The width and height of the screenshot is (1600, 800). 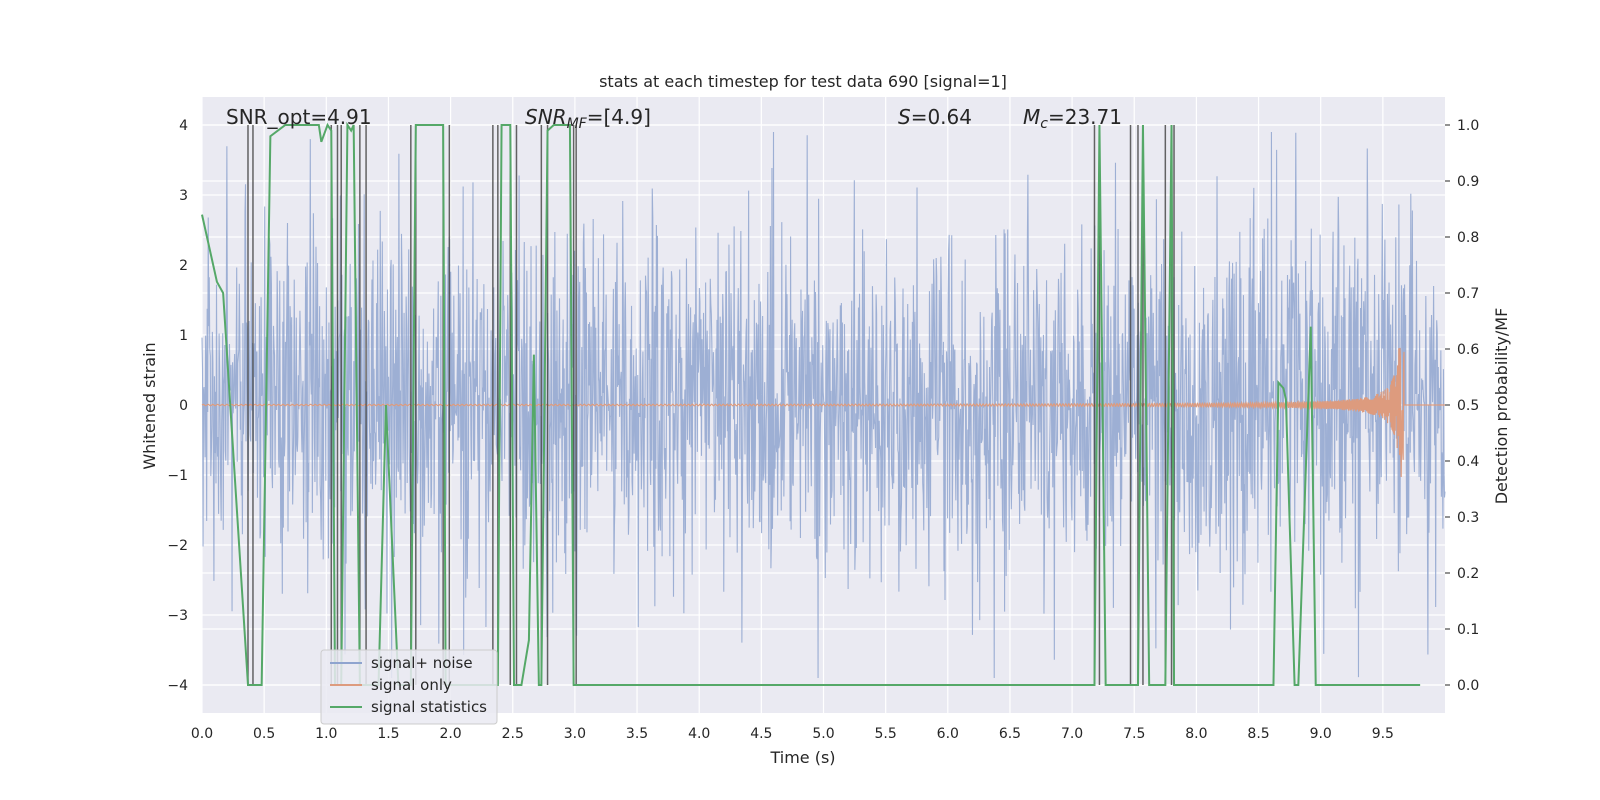 I want to click on x-tick-label: 3.0, so click(x=575, y=734).